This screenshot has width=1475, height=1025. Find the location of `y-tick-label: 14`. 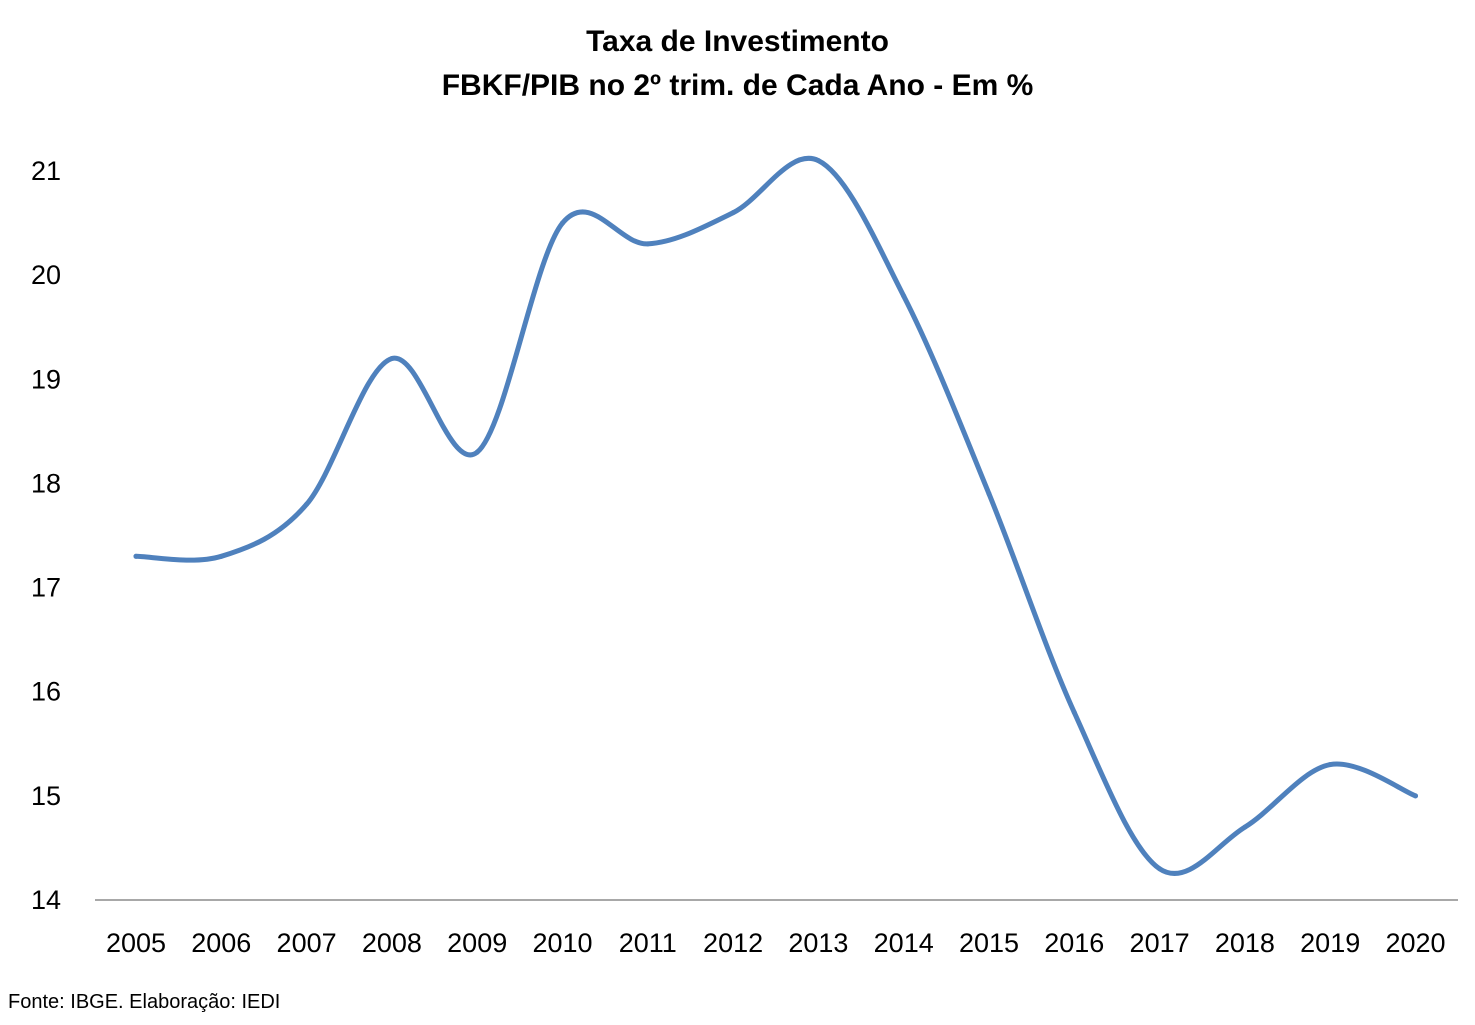

y-tick-label: 14 is located at coordinates (46, 900).